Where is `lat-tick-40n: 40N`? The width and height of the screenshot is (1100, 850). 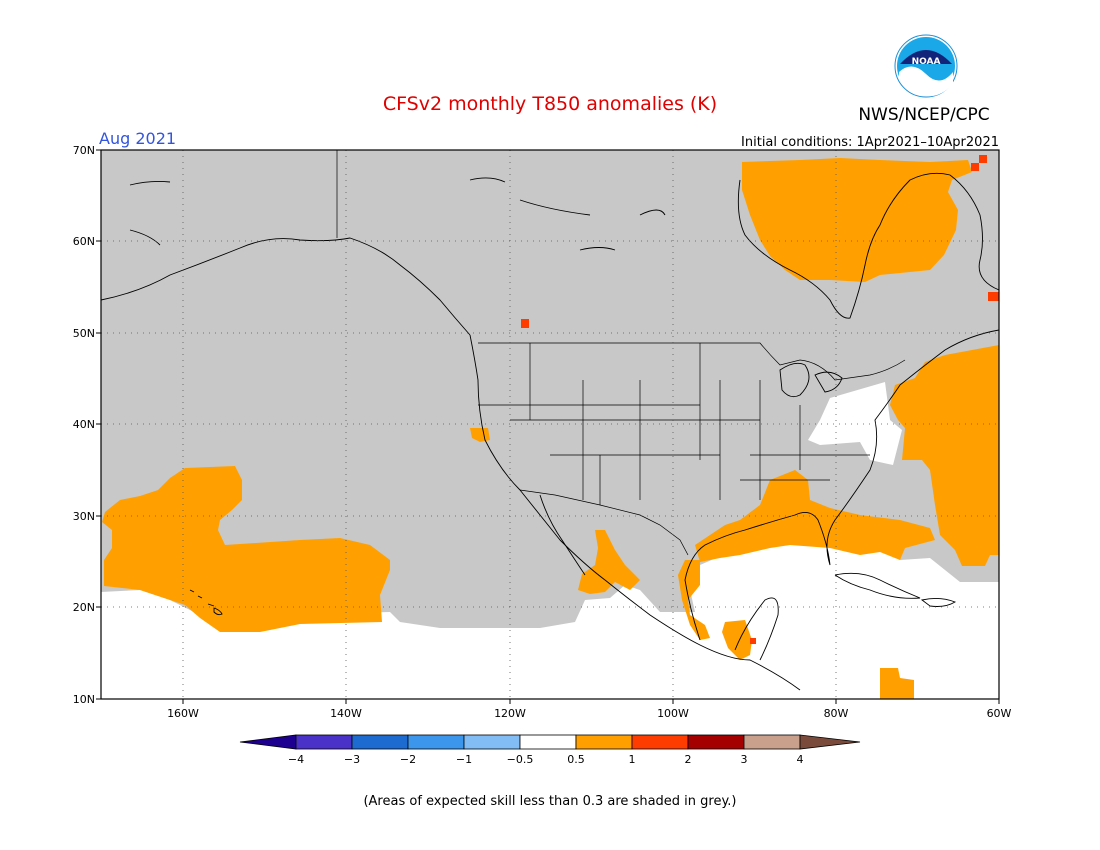
lat-tick-40n: 40N is located at coordinates (84, 424).